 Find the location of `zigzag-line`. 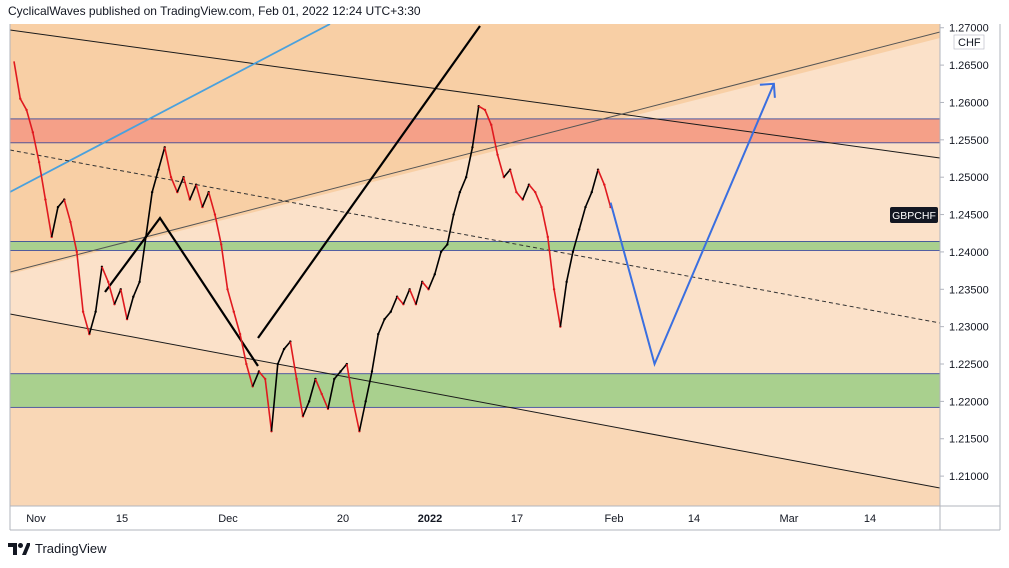

zigzag-line is located at coordinates (181, 291).